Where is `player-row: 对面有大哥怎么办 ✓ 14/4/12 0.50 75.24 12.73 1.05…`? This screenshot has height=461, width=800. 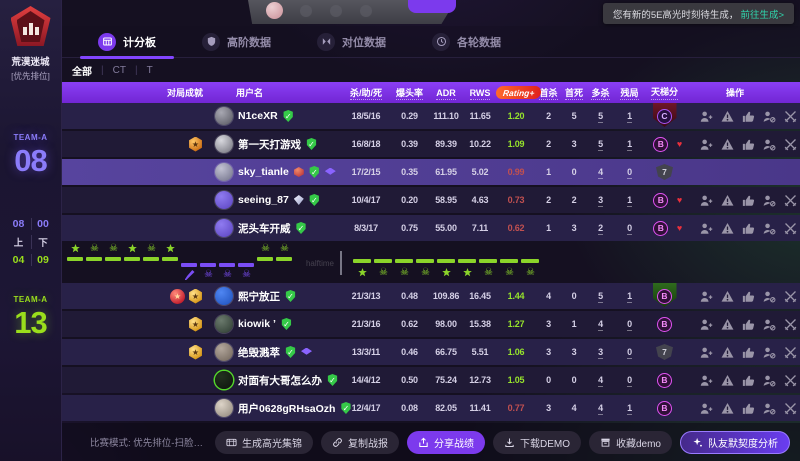 player-row: 对面有大哥怎么办 ✓ 14/4/12 0.50 75.24 12.73 1.05… is located at coordinates (431, 380).